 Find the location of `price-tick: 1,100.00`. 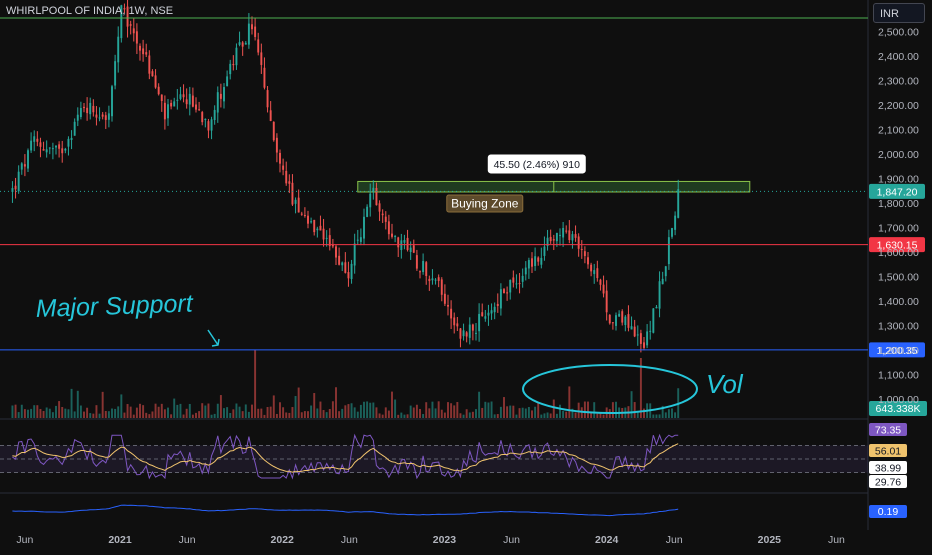

price-tick: 1,100.00 is located at coordinates (898, 376).